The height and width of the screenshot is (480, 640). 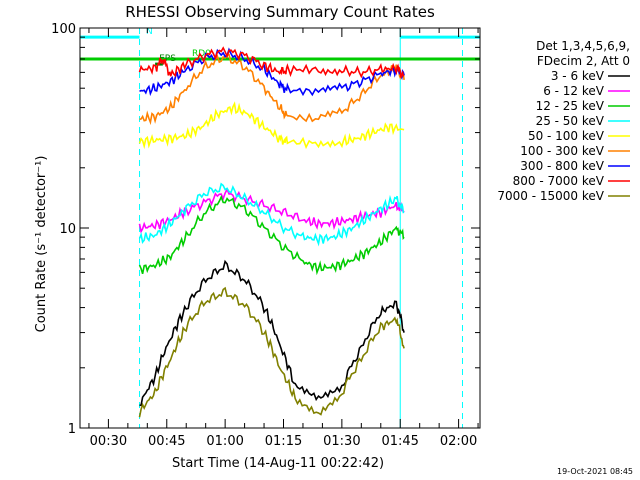 What do you see at coordinates (578, 76) in the screenshot?
I see `legend-label-3-6-kev: 3 - 6 keV` at bounding box center [578, 76].